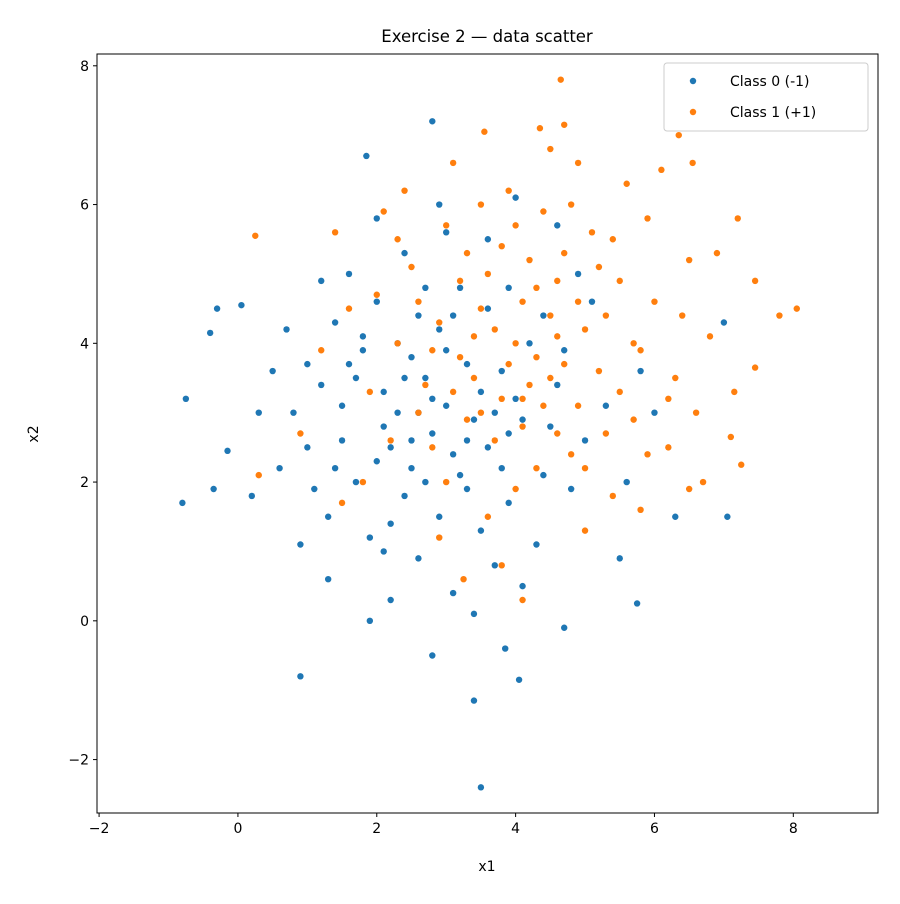 The image size is (900, 904). I want to click on legend-label-class-0: Class 0 (-1), so click(770, 82).